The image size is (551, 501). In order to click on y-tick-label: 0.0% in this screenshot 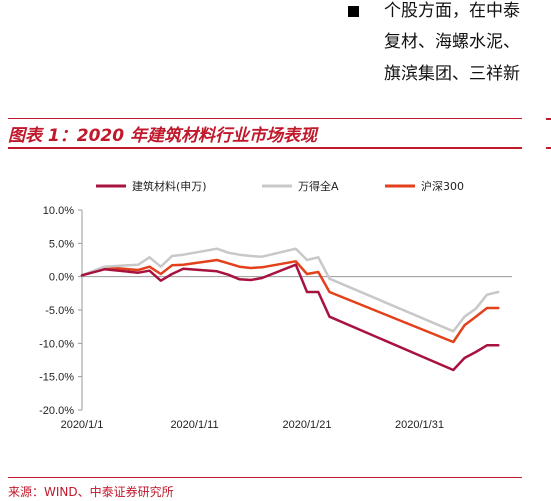, I will do `click(61, 278)`.